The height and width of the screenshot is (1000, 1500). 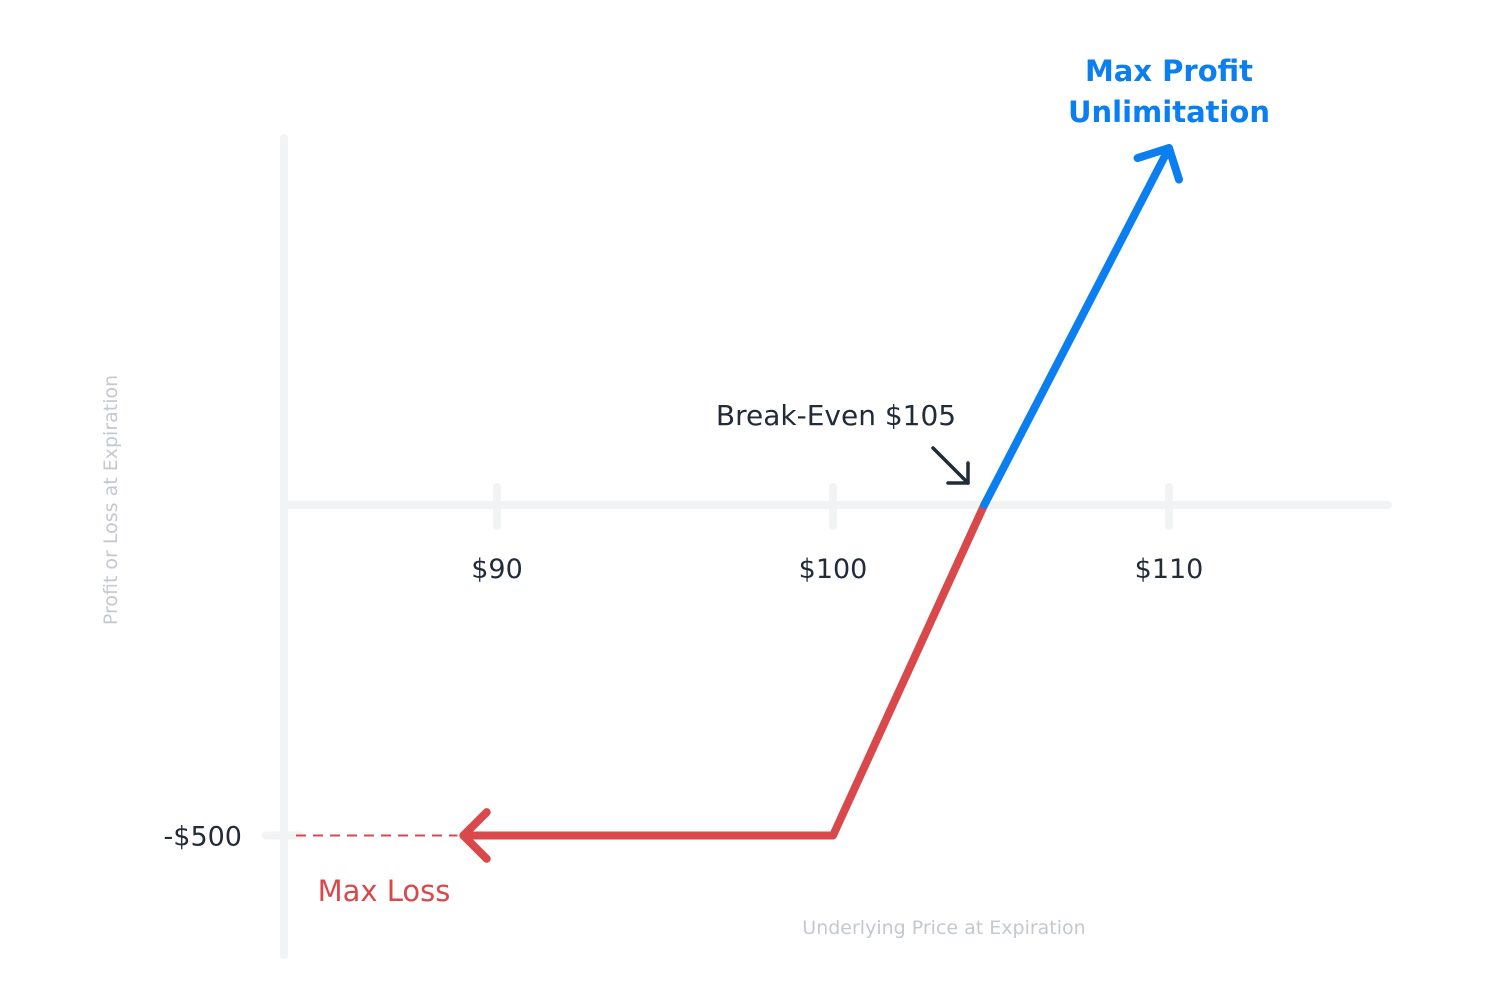 What do you see at coordinates (837, 534) in the screenshot?
I see `x-ticks: $90 $100 $110` at bounding box center [837, 534].